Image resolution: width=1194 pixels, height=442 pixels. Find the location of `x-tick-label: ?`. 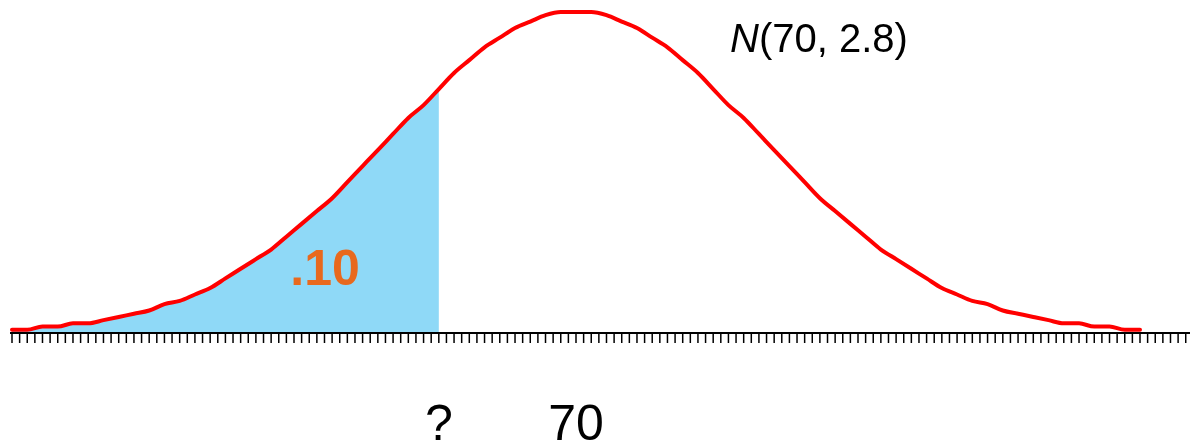

x-tick-label: ? is located at coordinates (438, 418).